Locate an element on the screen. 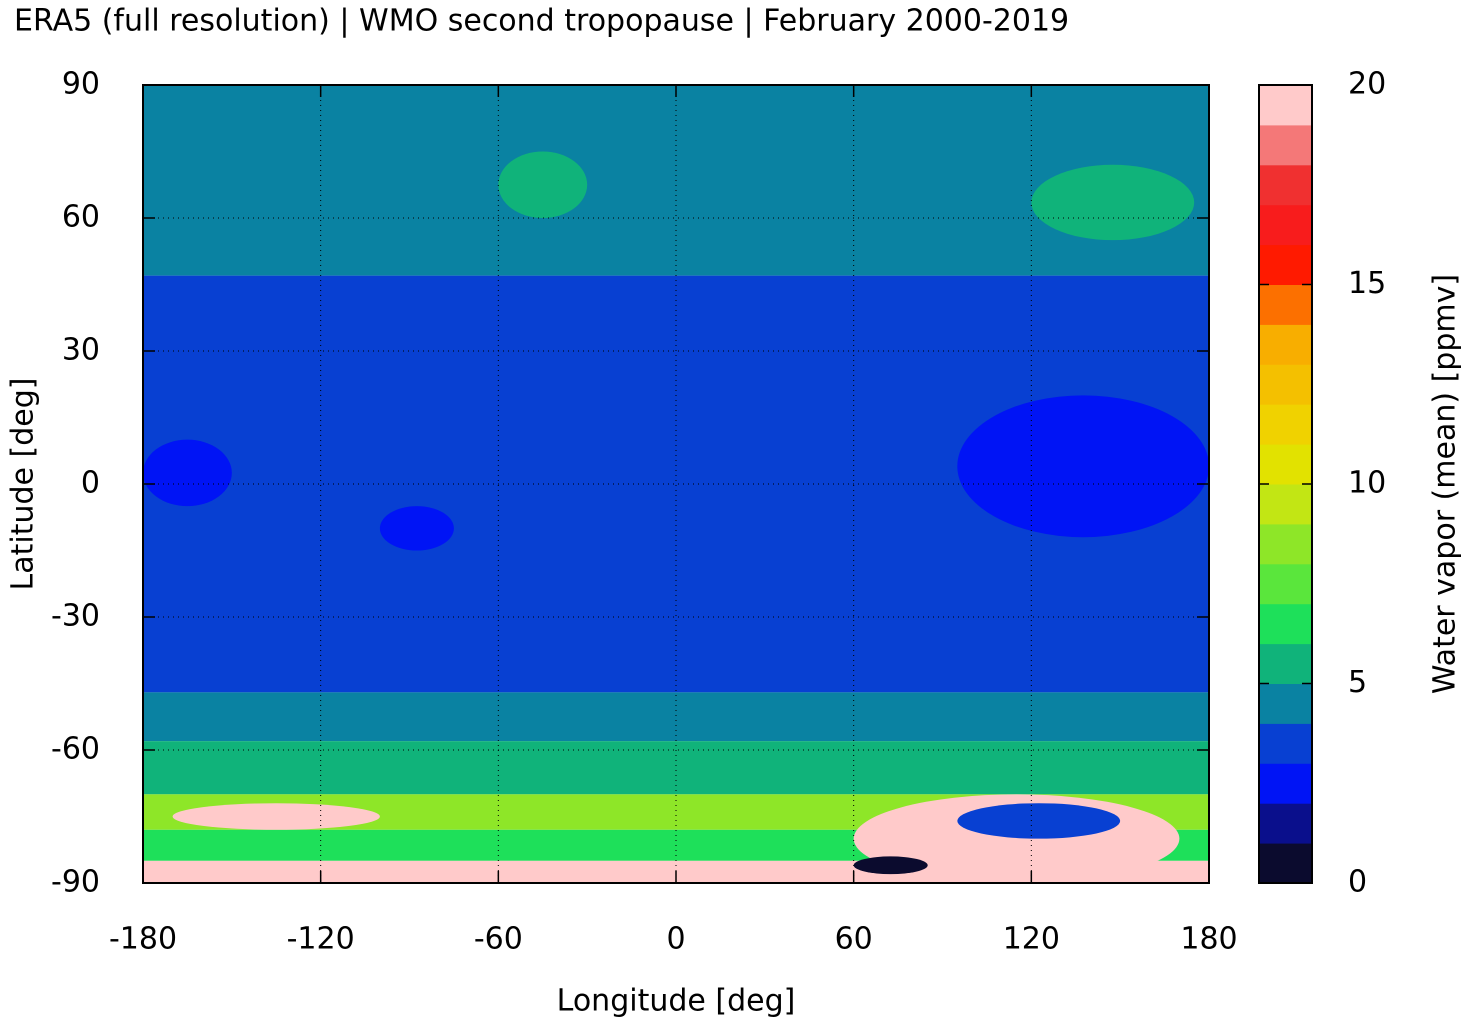 The image size is (1471, 1033). x-axis-label: Longitude [deg] is located at coordinates (676, 1001).